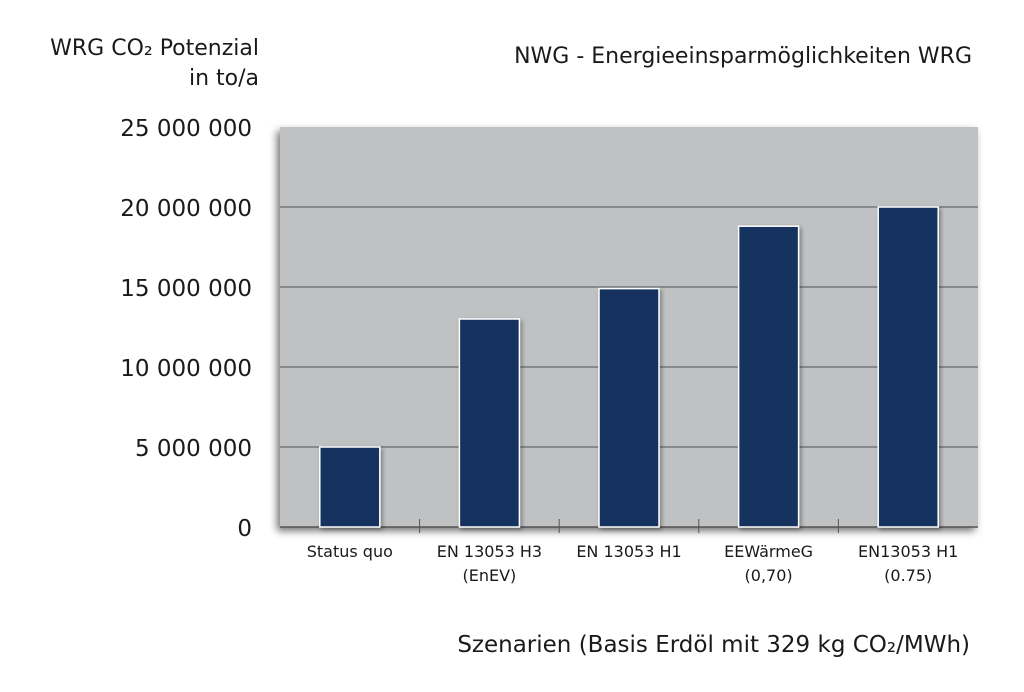 Image resolution: width=1024 pixels, height=692 pixels. Describe the element at coordinates (193, 449) in the screenshot. I see `y-tick-label: 5 000 000` at that location.